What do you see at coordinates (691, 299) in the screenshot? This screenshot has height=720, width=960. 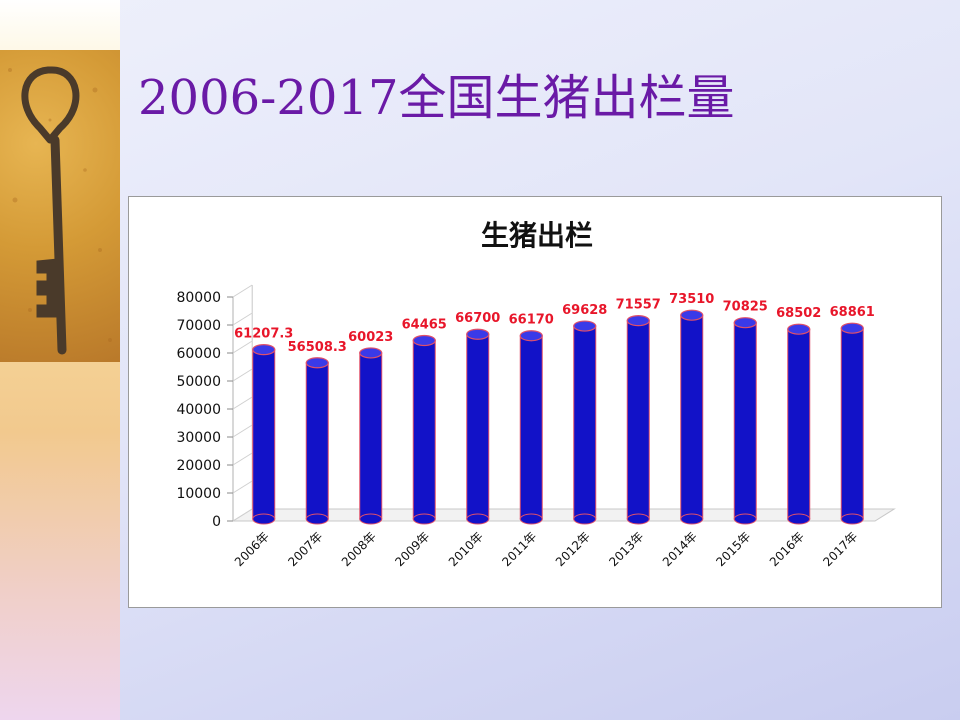 I see `data-label: 73510` at bounding box center [691, 299].